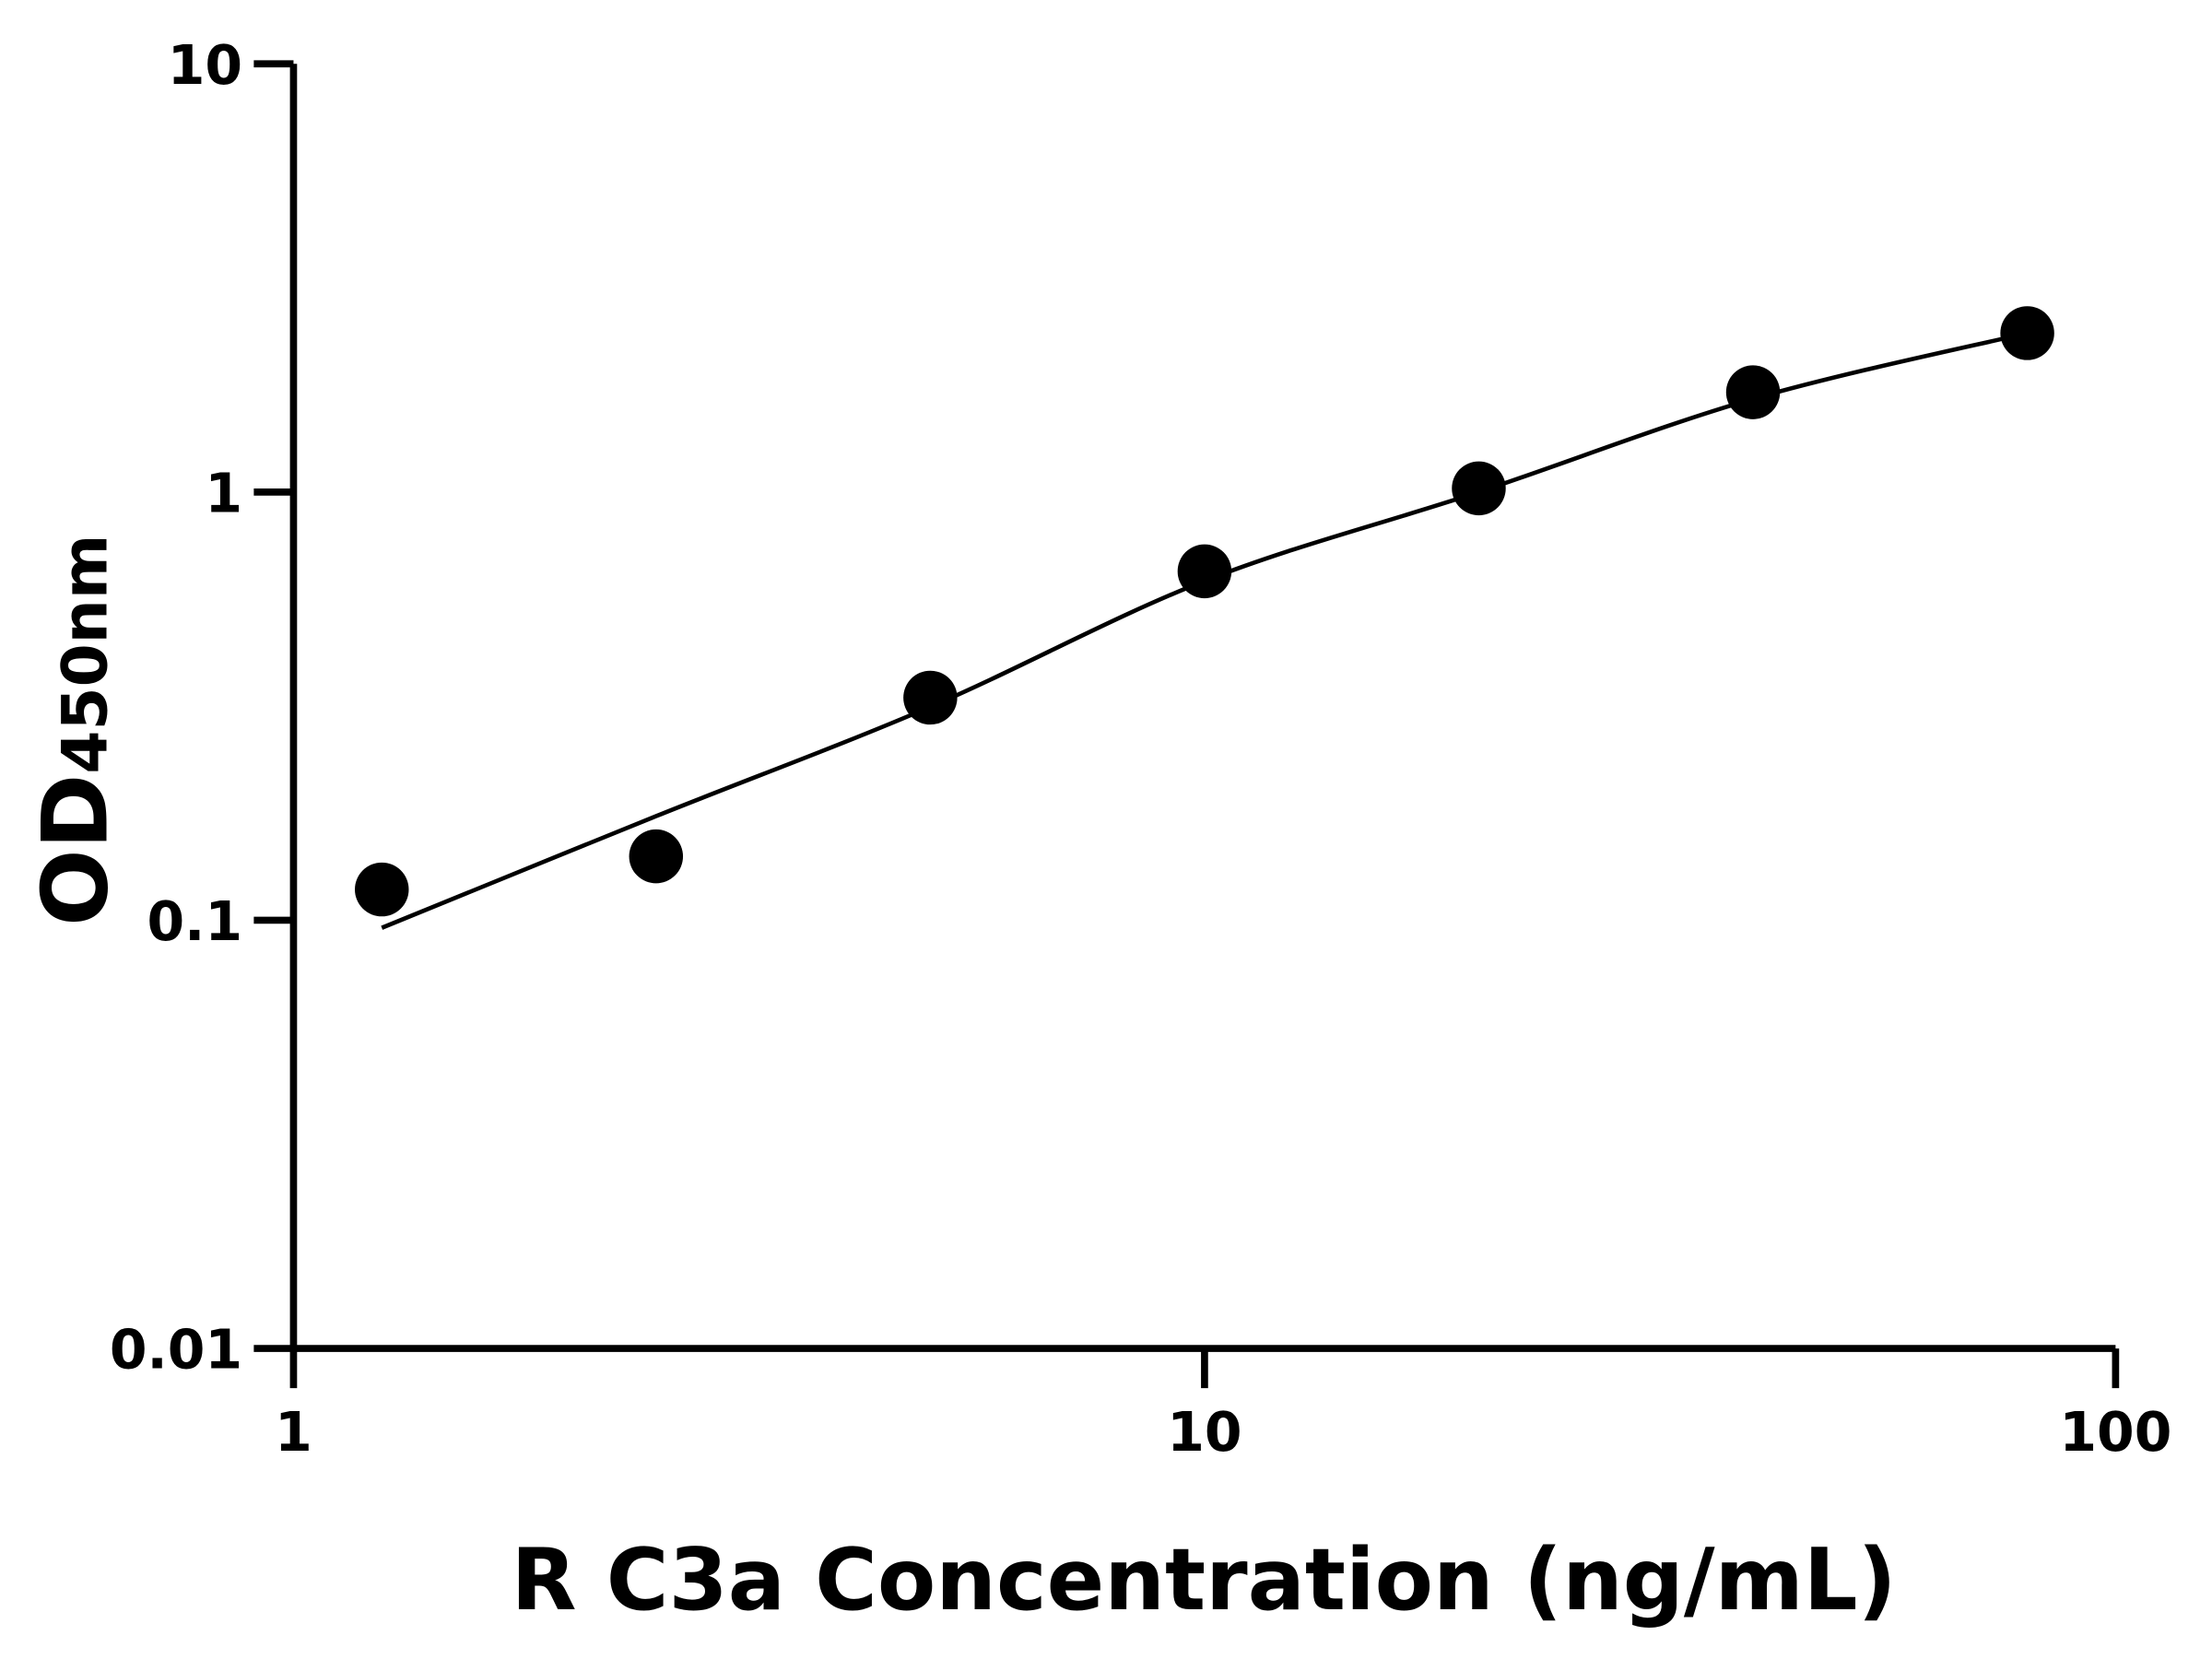 The height and width of the screenshot is (1659, 2212). I want to click on y-axis-label: OD450nm, so click(75, 730).